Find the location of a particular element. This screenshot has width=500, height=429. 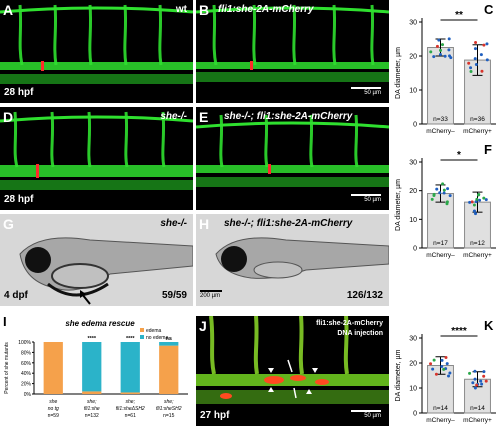

panel-b-image: B fli1:she-2A-mCherry 50 µm is located at coordinates (292, 51).